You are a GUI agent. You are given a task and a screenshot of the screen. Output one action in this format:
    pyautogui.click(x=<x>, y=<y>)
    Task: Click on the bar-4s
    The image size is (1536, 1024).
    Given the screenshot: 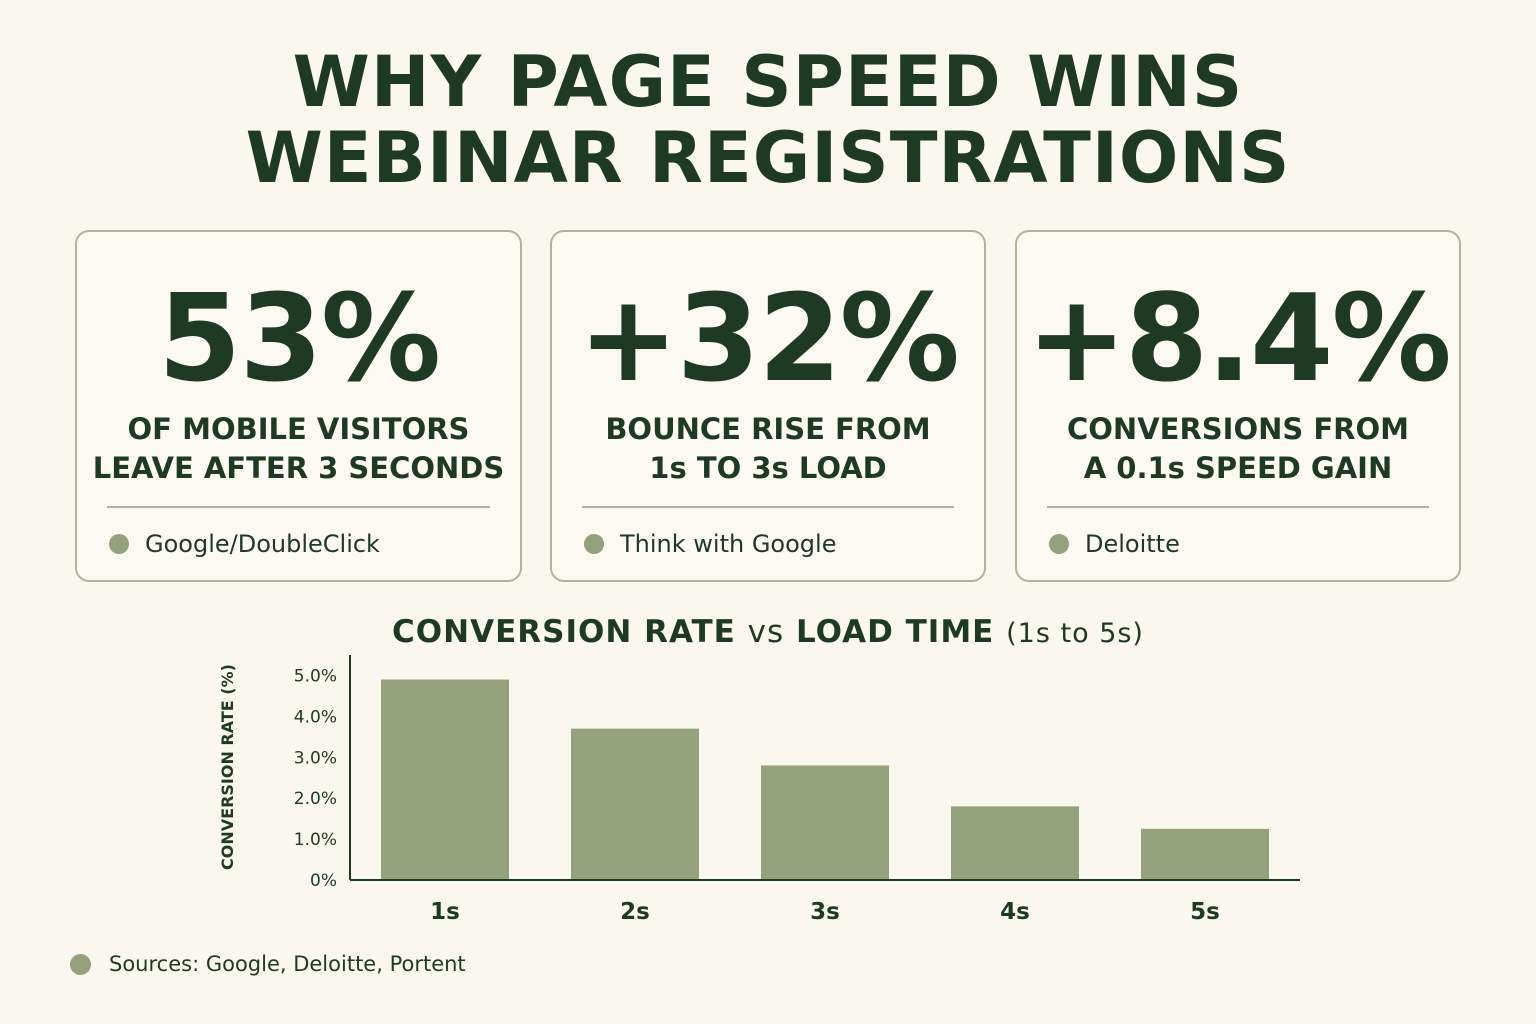 What is the action you would take?
    pyautogui.click(x=1015, y=843)
    